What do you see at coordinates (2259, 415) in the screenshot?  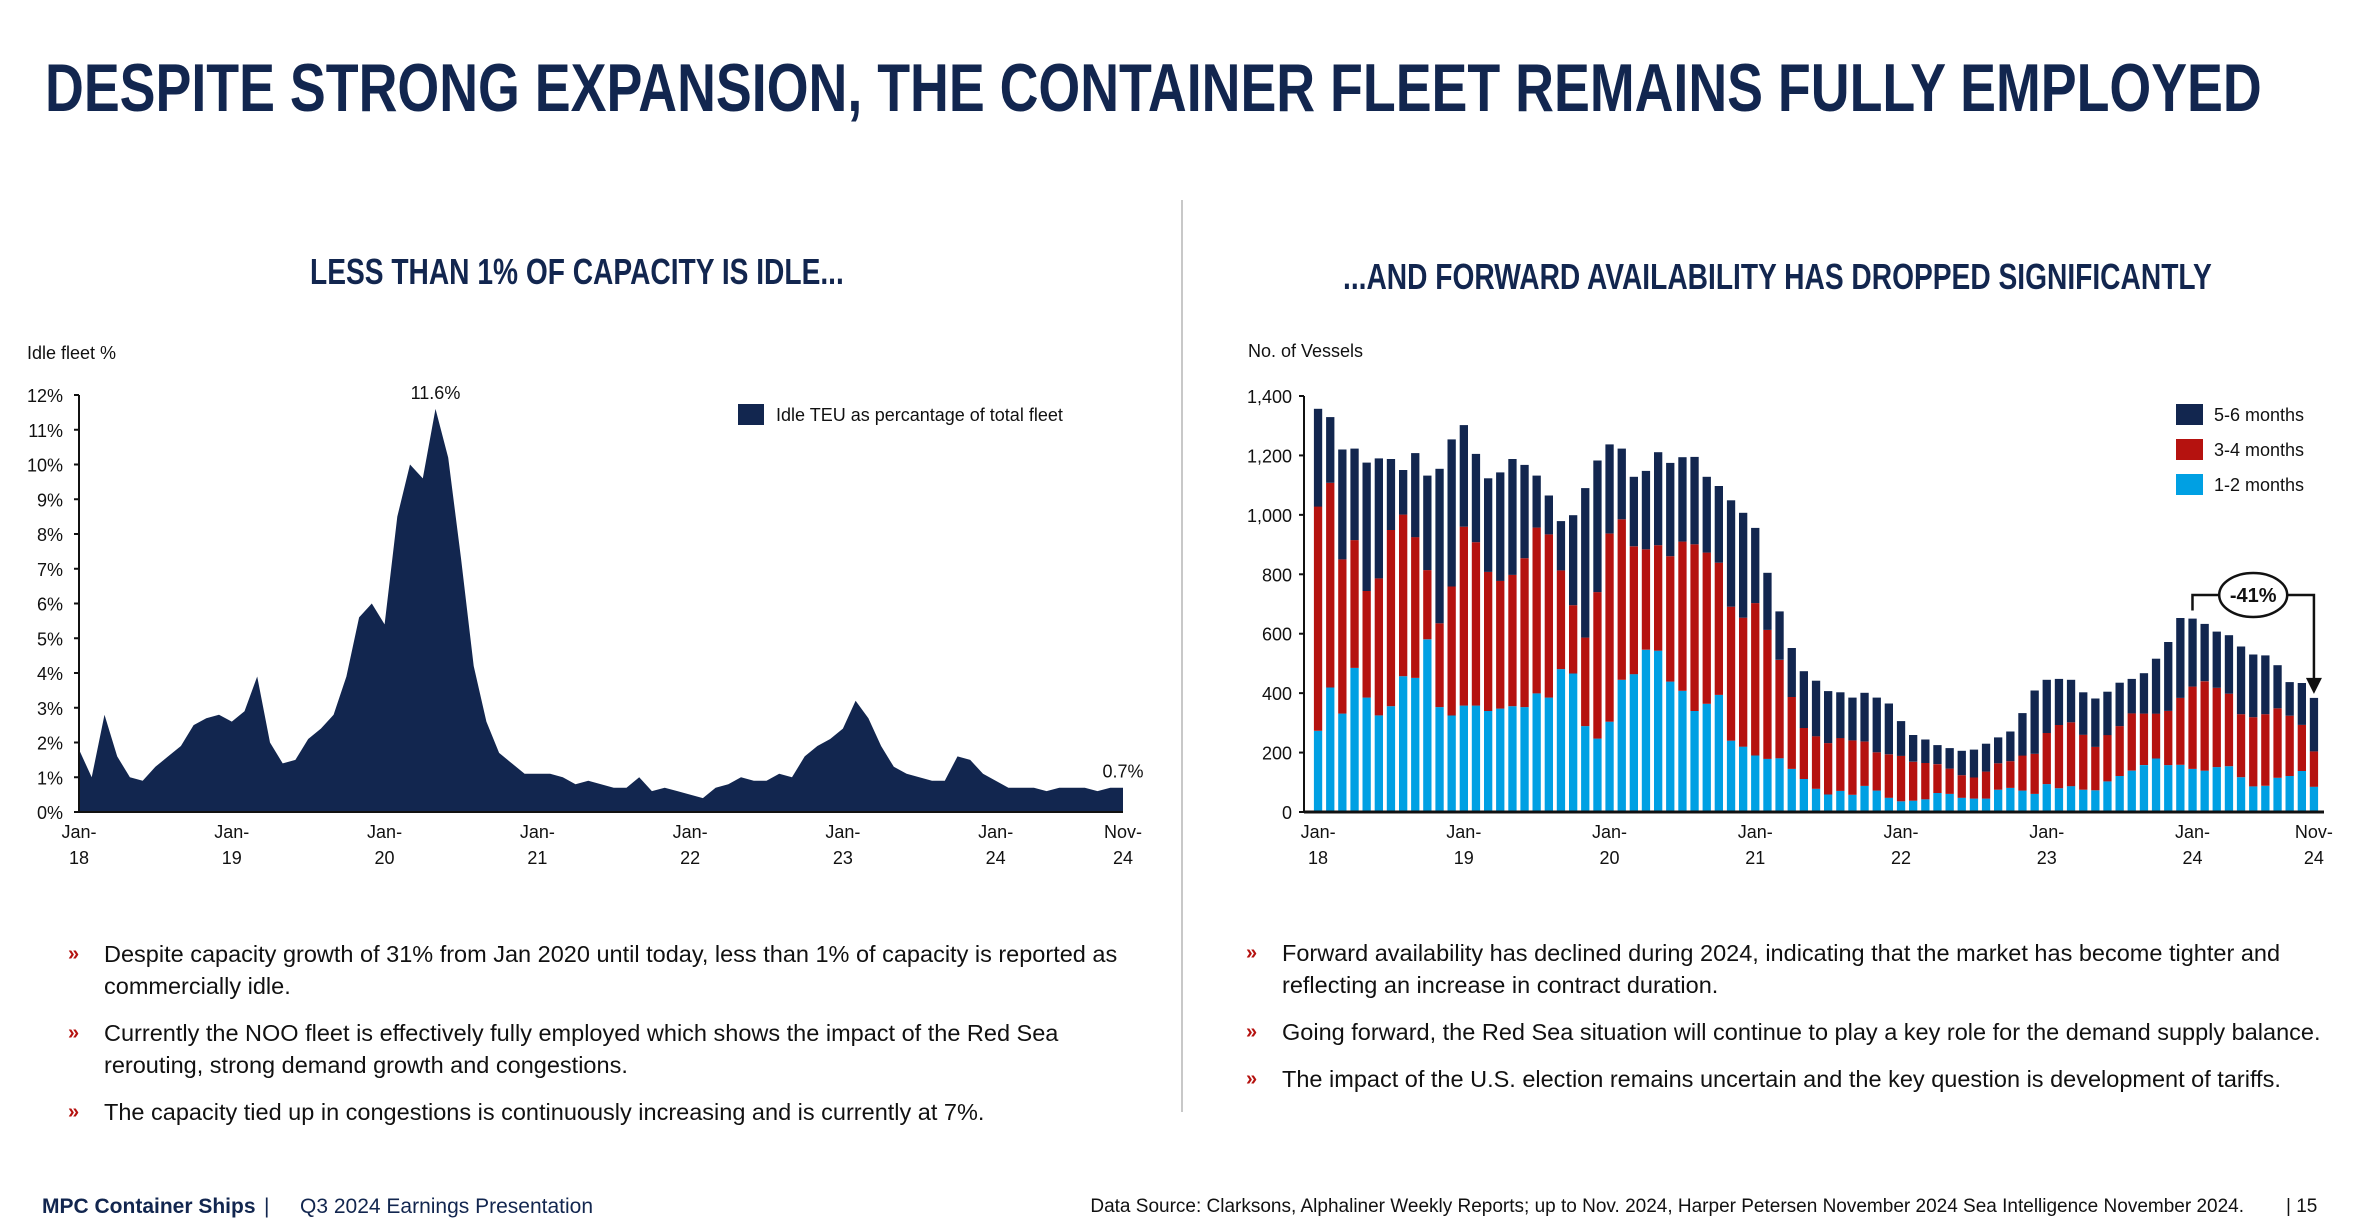 I see `legend-label: 5-6 months` at bounding box center [2259, 415].